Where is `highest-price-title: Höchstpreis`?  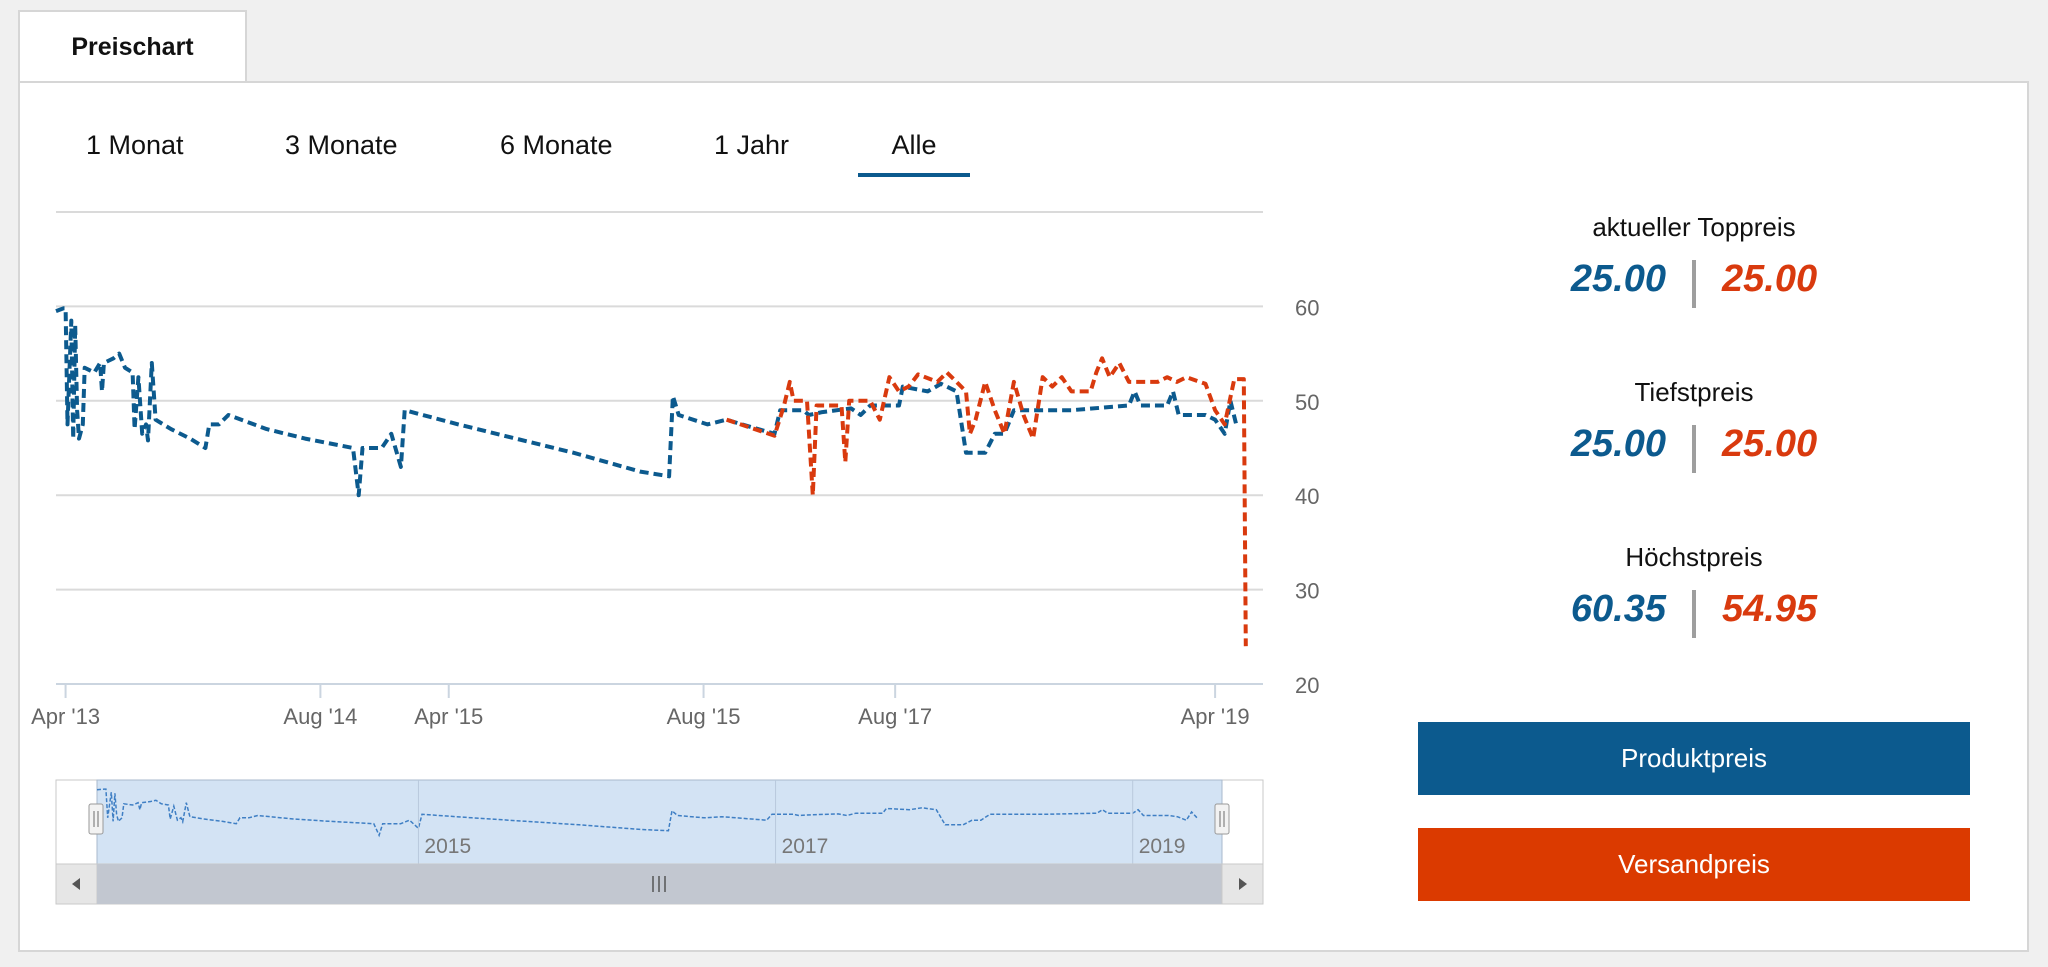
highest-price-title: Höchstpreis is located at coordinates (1694, 557).